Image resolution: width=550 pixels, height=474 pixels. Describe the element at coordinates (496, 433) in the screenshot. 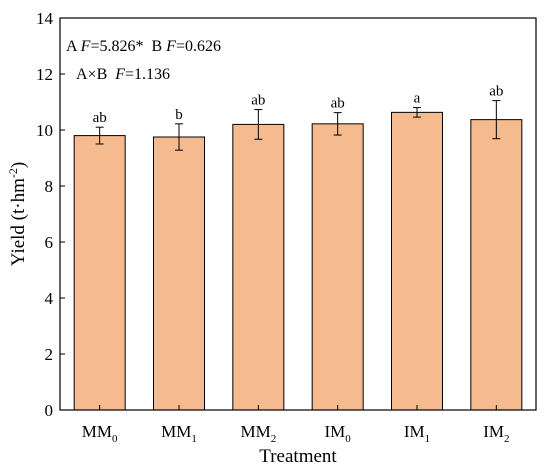

I see `x-tick-label: IM2` at that location.